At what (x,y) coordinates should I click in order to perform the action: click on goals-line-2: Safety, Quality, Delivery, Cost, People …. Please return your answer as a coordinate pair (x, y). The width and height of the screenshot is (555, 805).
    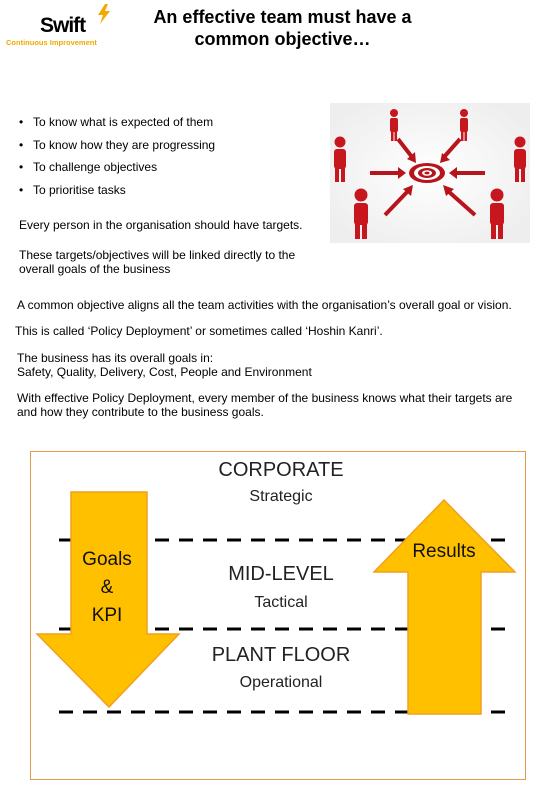
    Looking at the image, I should click on (164, 372).